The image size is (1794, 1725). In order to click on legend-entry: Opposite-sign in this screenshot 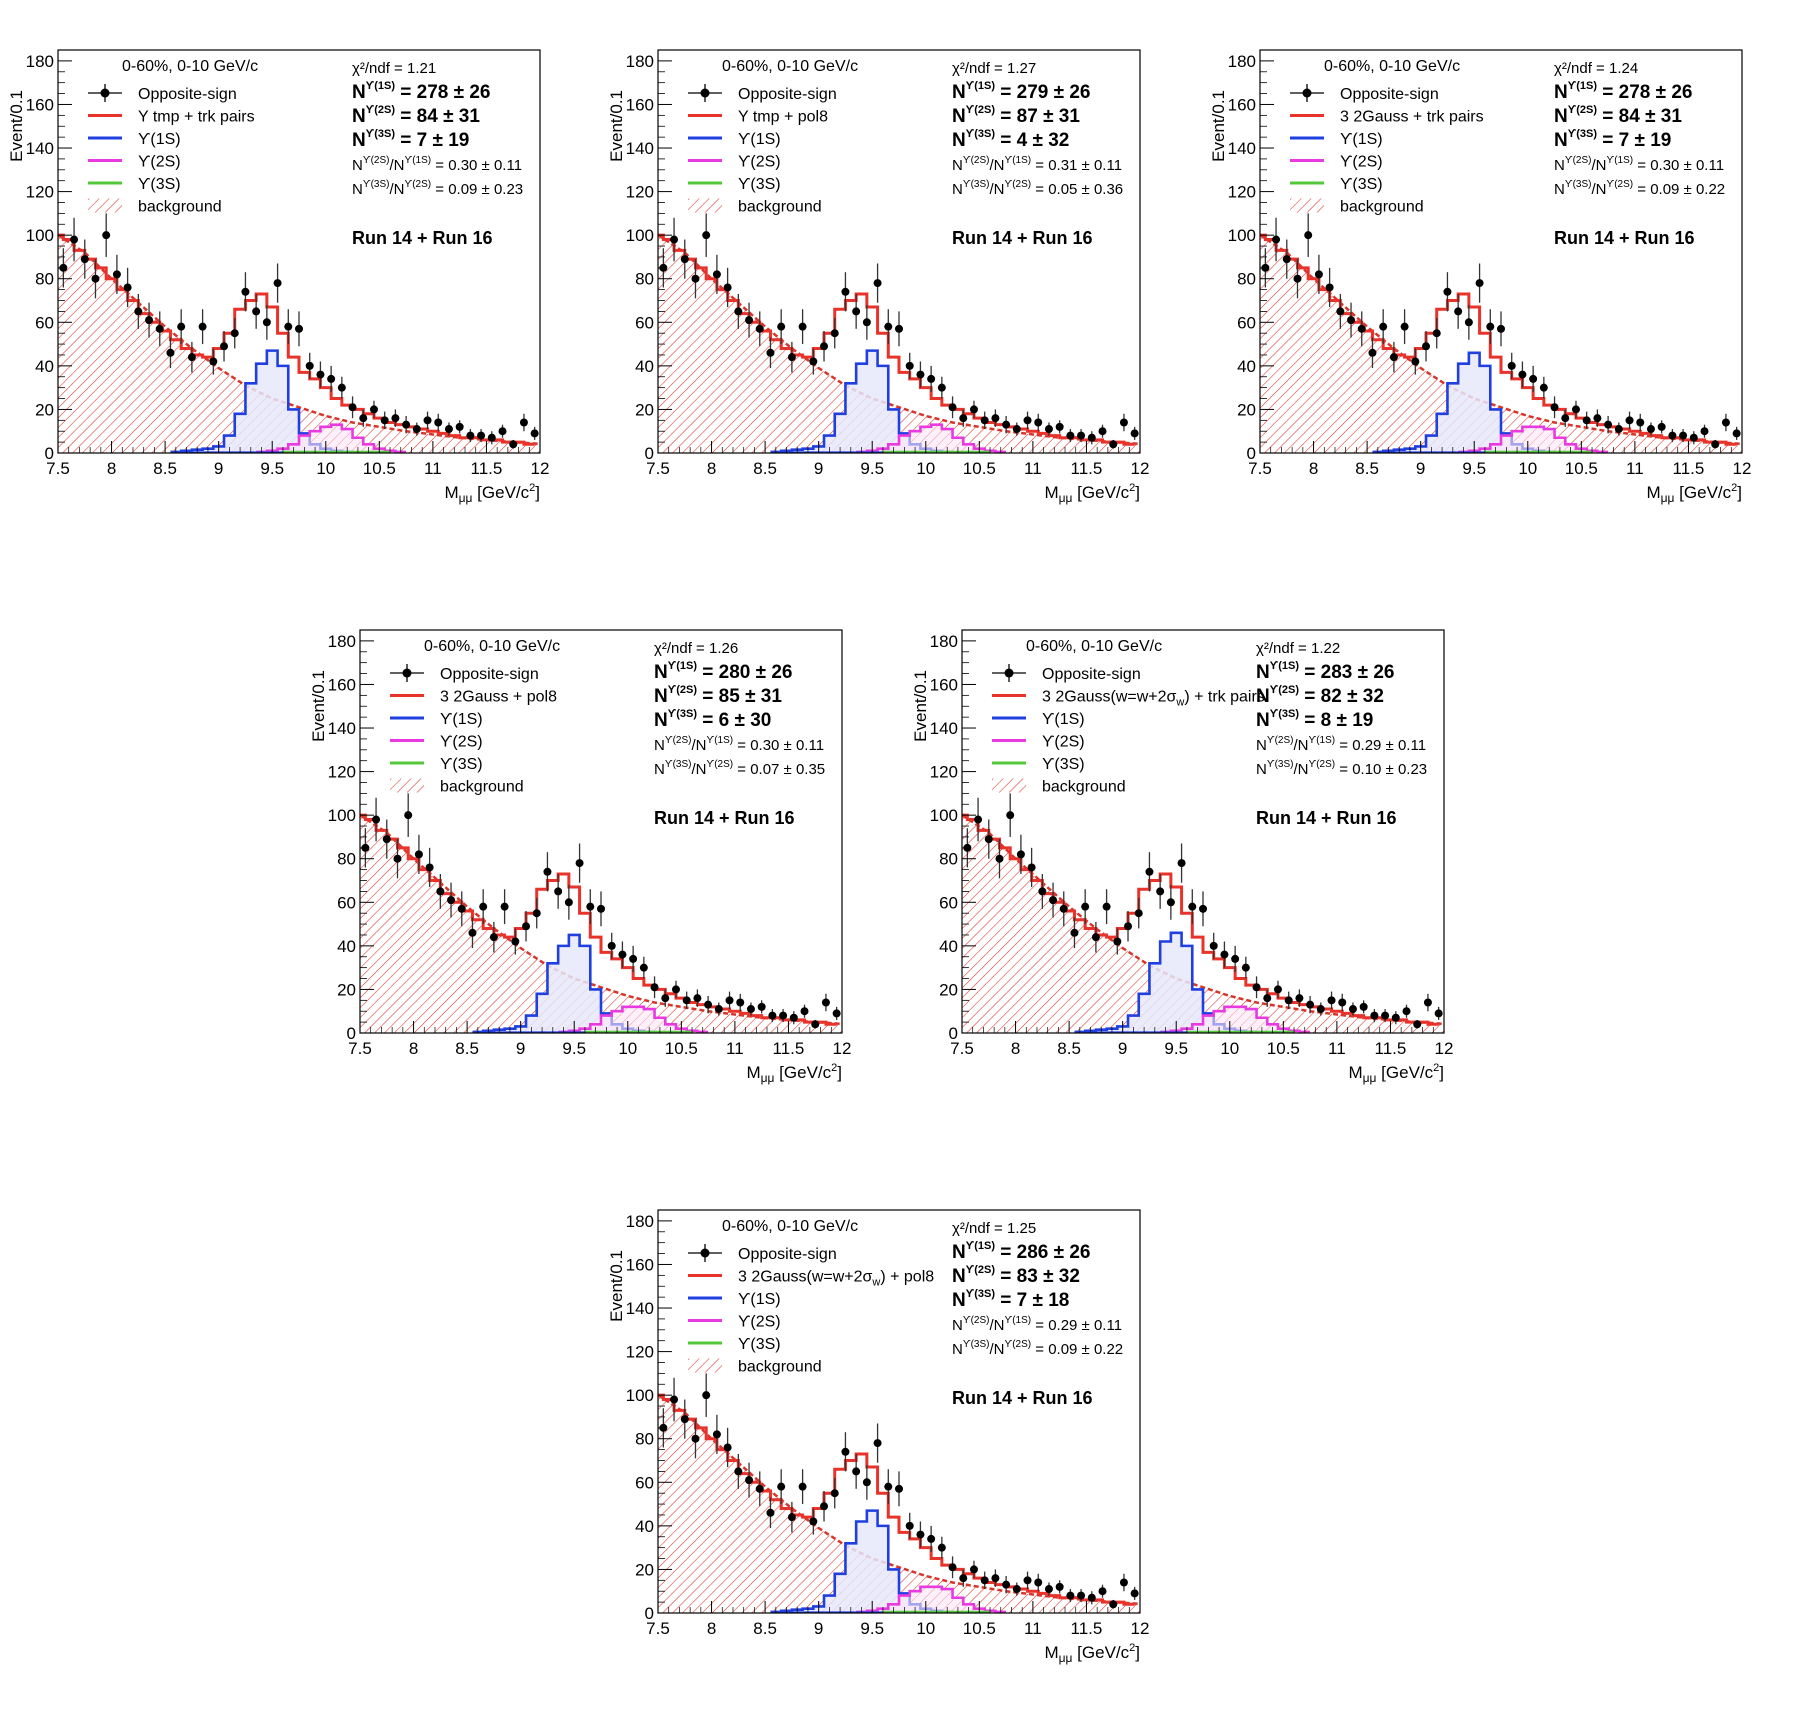, I will do `click(1364, 93)`.